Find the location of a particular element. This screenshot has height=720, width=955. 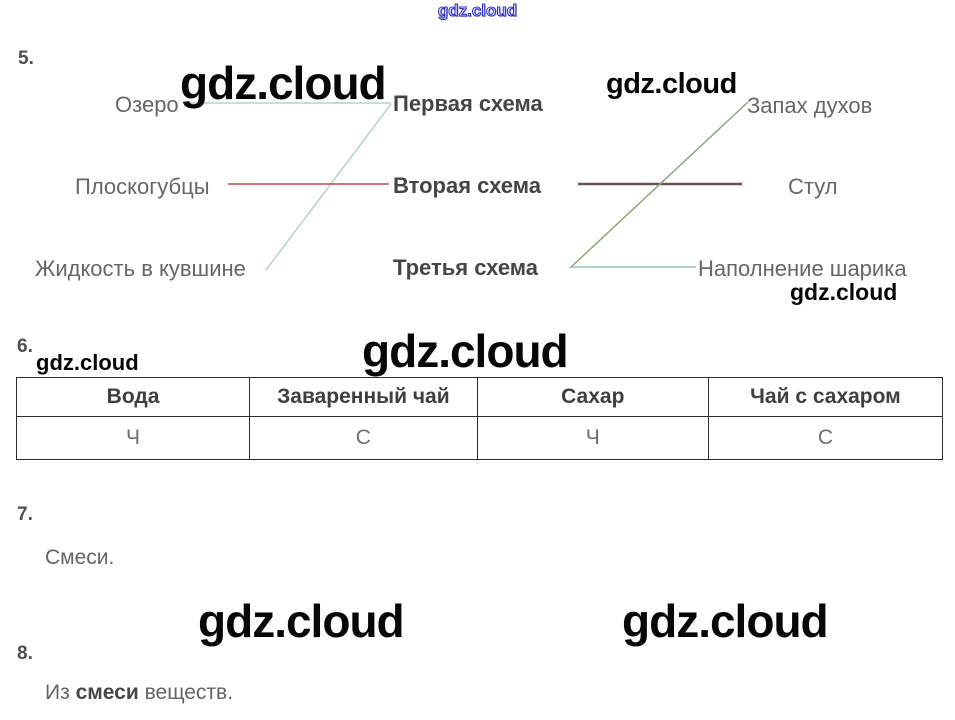

match-left-zhidkost-v-kuvshine: Жидкость в кувшине is located at coordinates (140, 268).